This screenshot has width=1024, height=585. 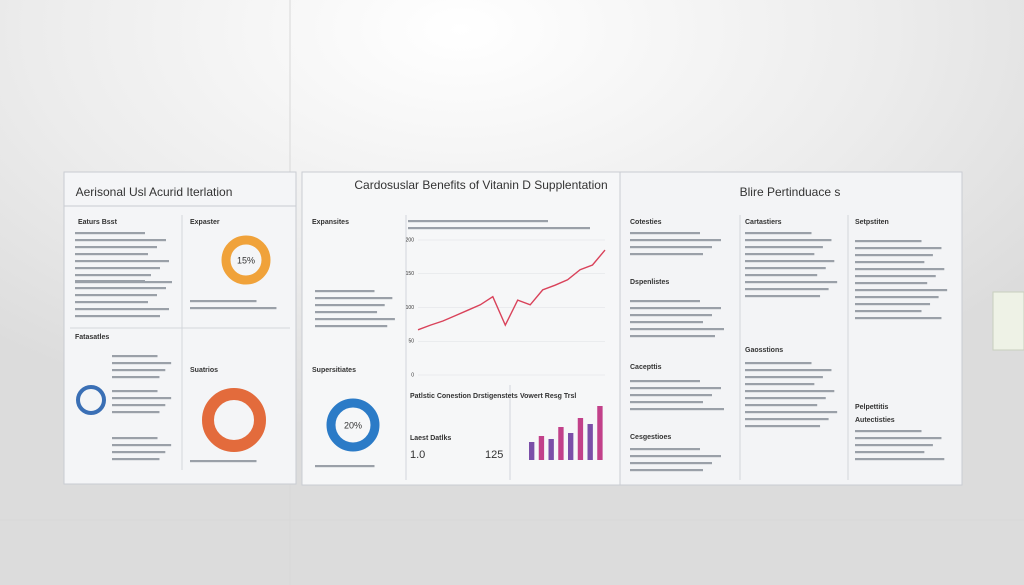 What do you see at coordinates (410, 240) in the screenshot?
I see `y-tick-label: 200` at bounding box center [410, 240].